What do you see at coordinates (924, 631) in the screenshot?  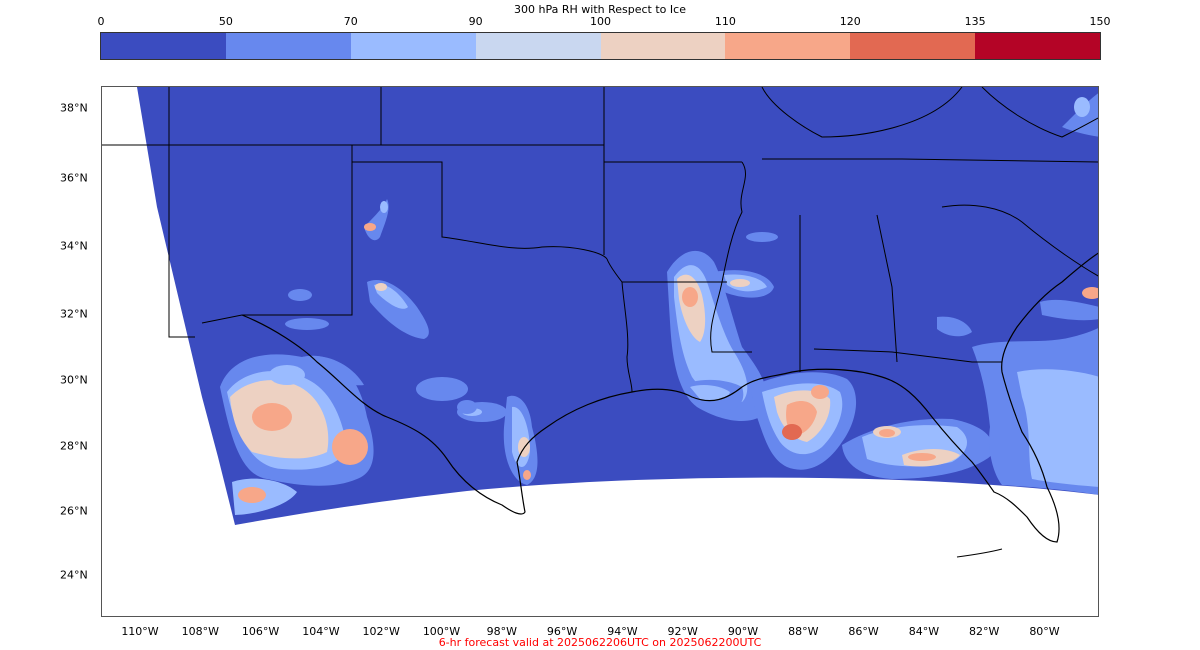 I see `longitude-label: 84°W` at bounding box center [924, 631].